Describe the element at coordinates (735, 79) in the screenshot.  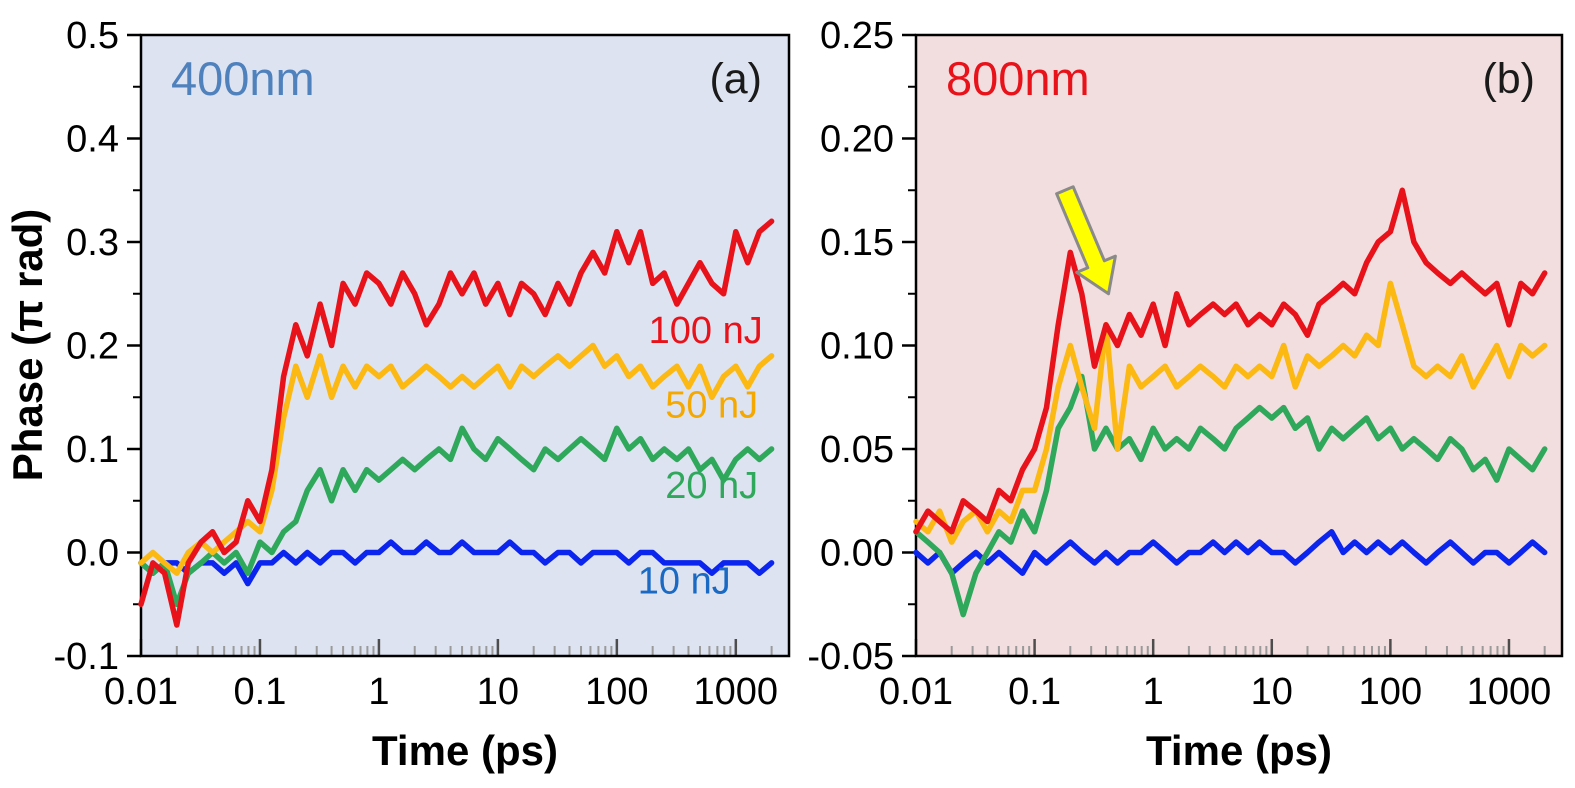
I see `panel-a-tag: (a)` at that location.